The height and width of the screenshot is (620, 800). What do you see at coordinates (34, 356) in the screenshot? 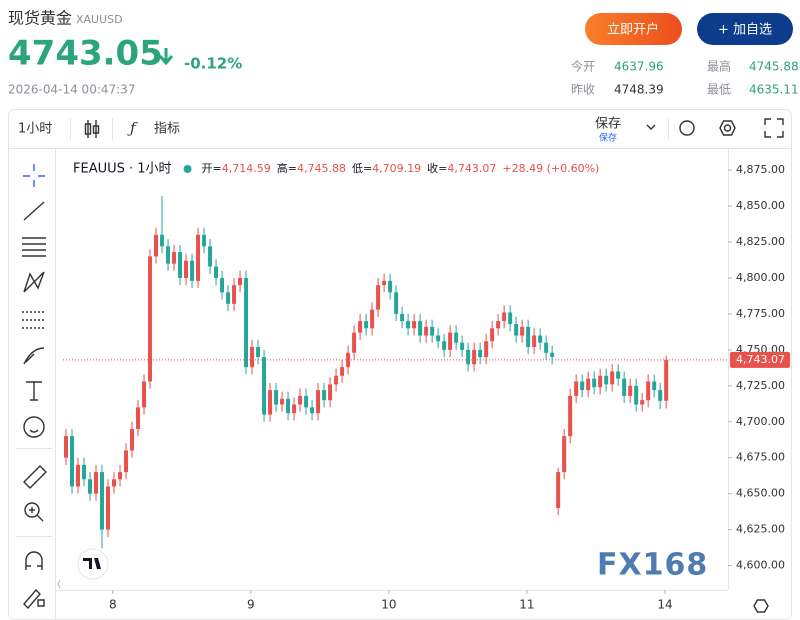
I see `brush-tool` at bounding box center [34, 356].